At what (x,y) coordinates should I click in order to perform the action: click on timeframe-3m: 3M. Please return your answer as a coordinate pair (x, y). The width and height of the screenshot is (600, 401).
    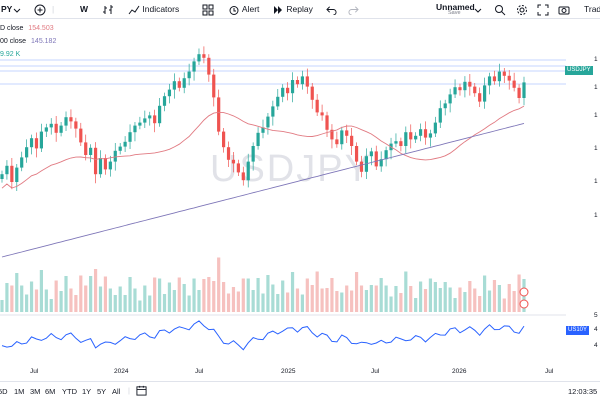
    Looking at the image, I should click on (35, 391).